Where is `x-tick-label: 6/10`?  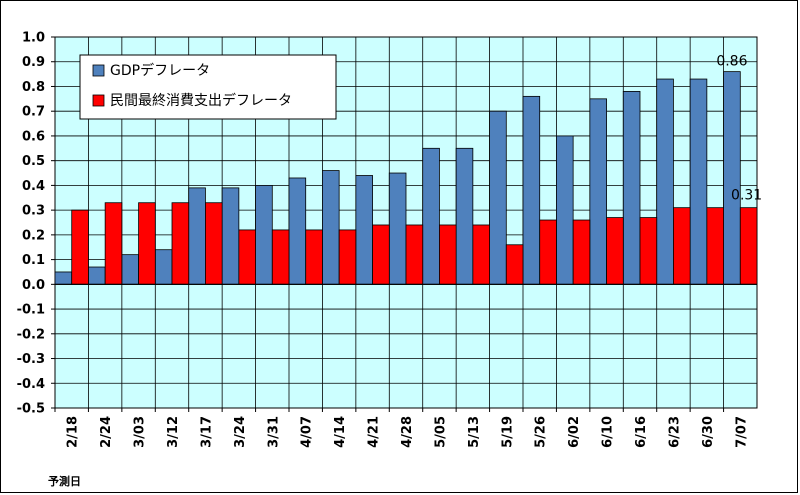
x-tick-label: 6/10 is located at coordinates (608, 432).